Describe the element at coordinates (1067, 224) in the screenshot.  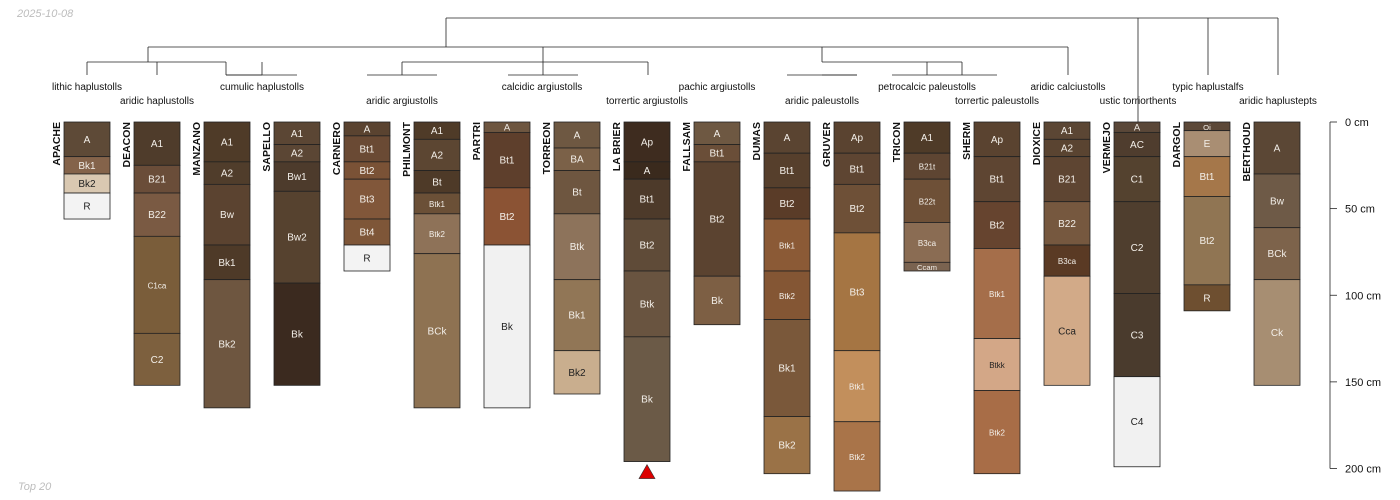
I see `horizon-label: B22` at that location.